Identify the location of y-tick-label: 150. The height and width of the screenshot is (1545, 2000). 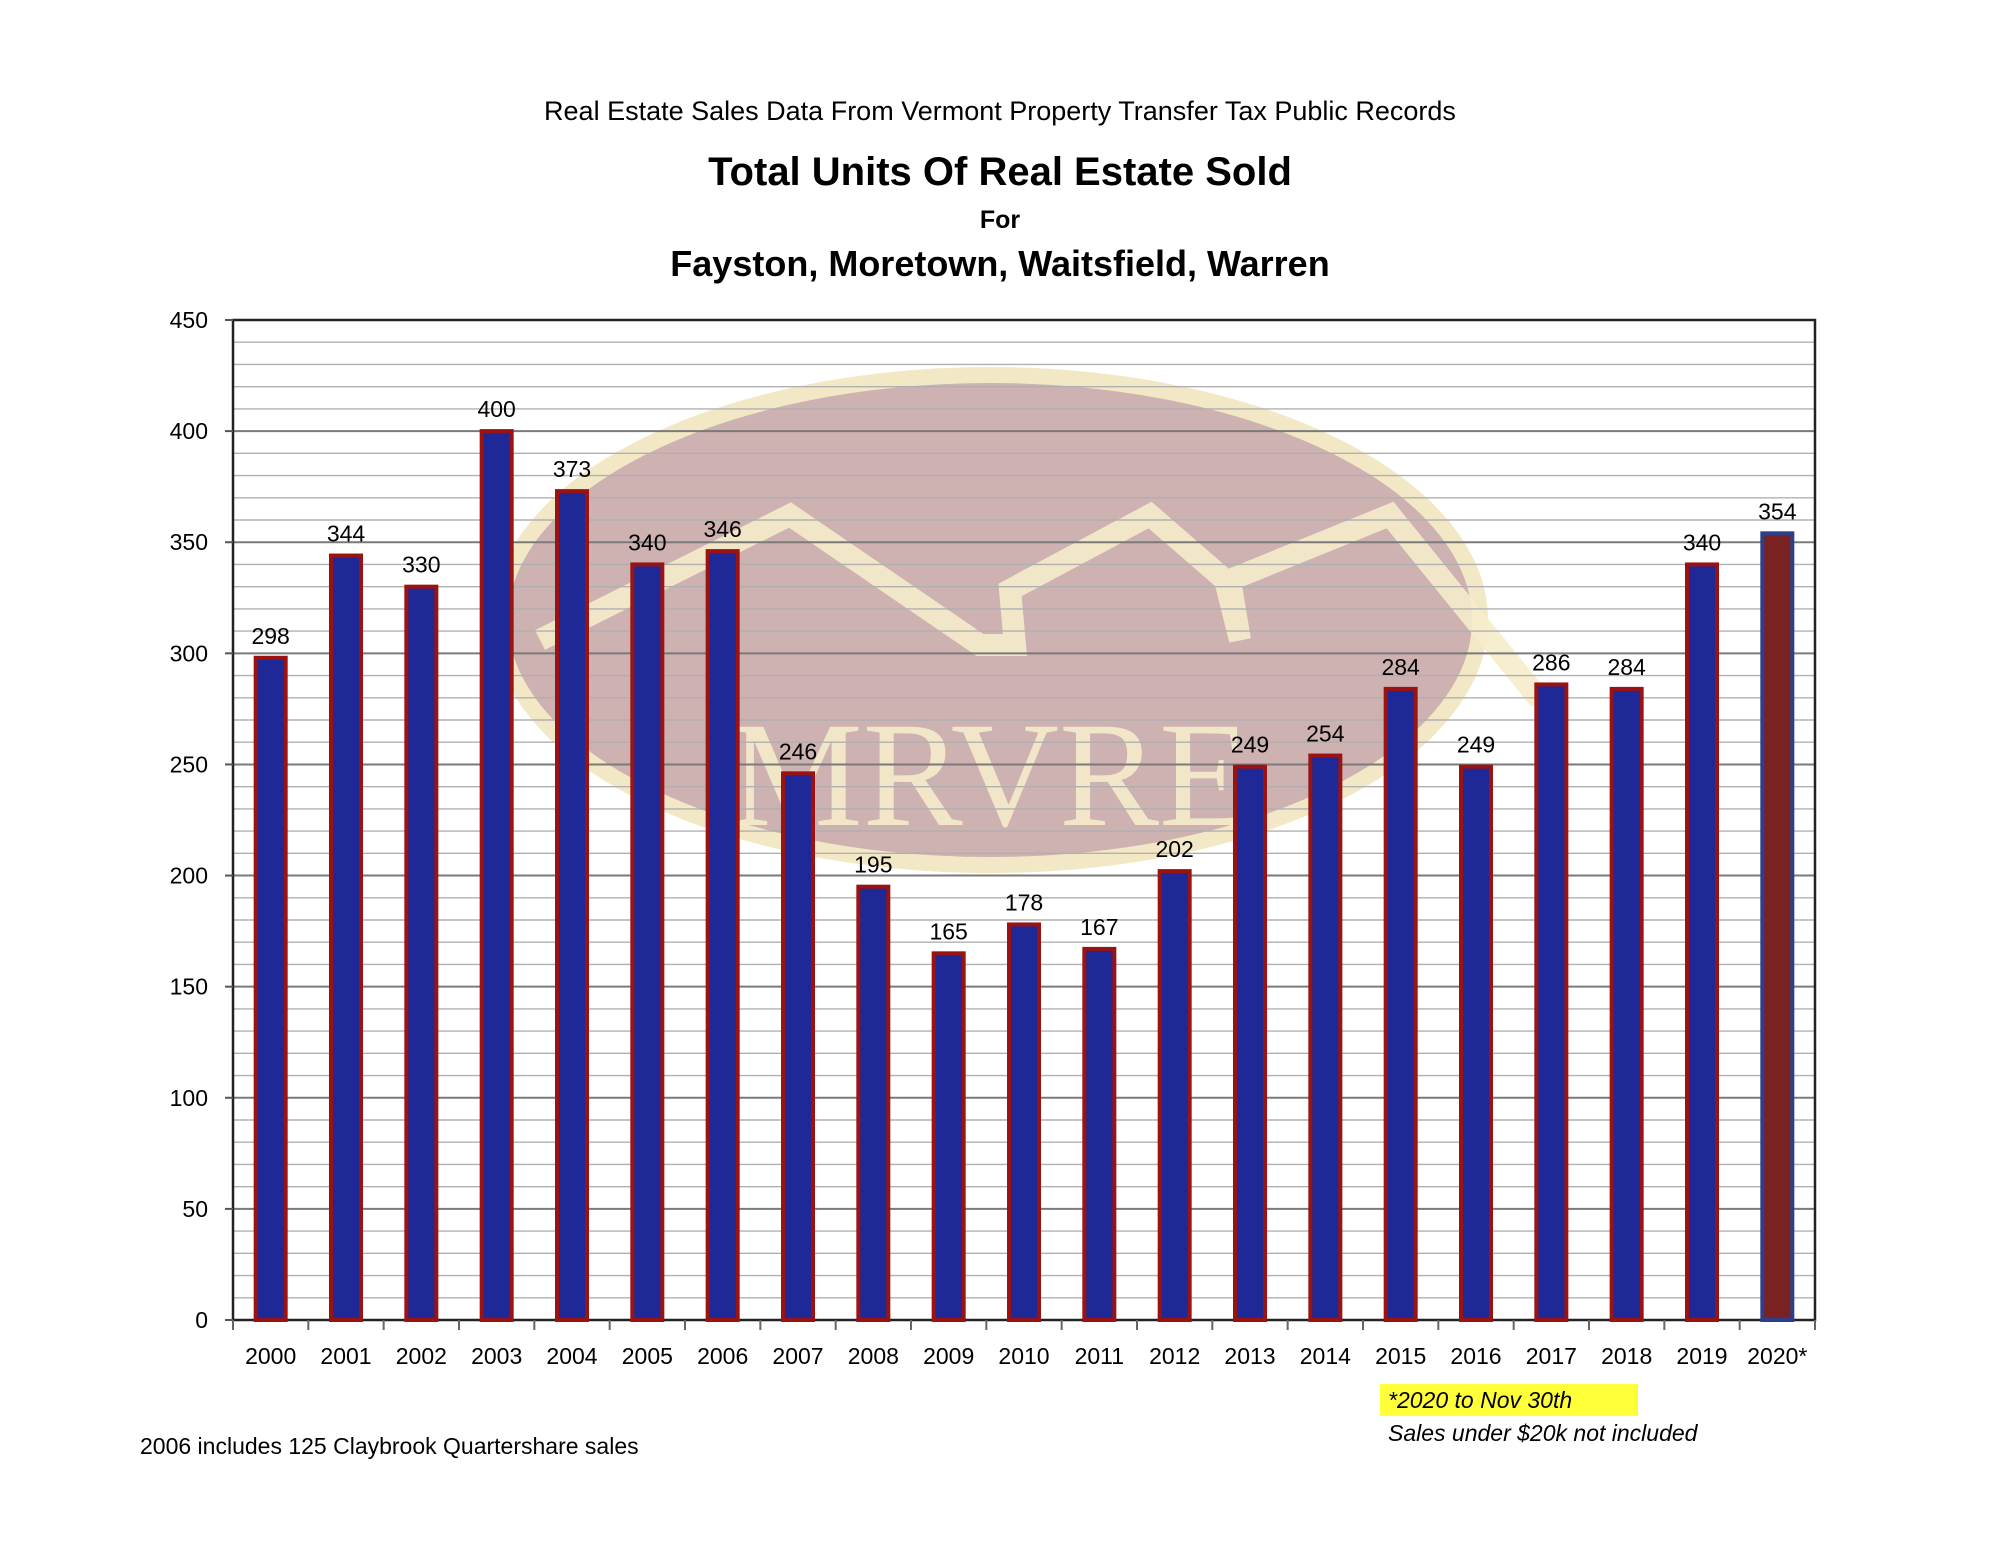
(189, 987).